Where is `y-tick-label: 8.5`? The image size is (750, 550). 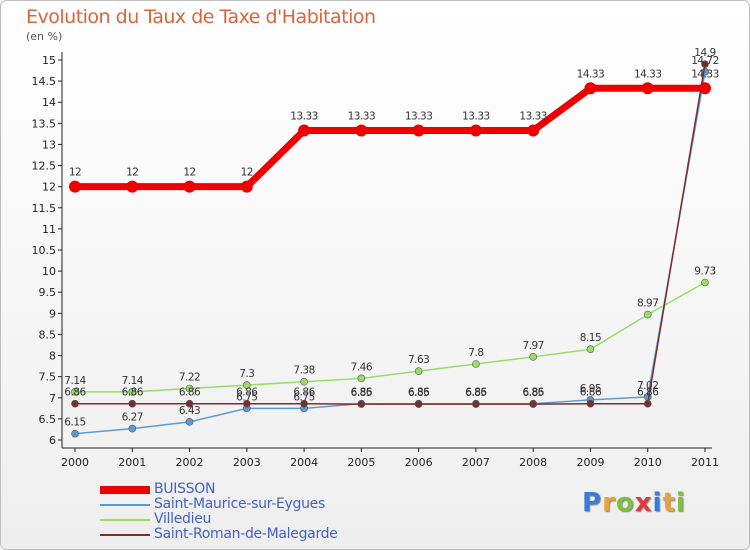 y-tick-label: 8.5 is located at coordinates (48, 334).